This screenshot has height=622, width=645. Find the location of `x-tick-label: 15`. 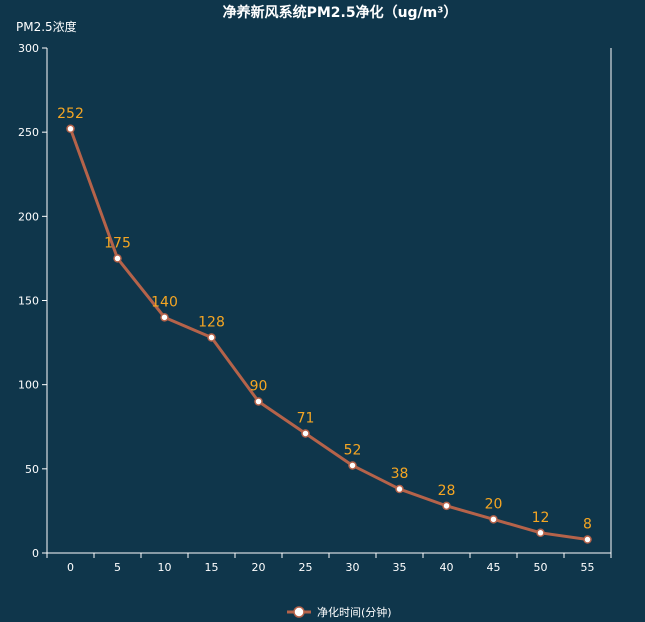

x-tick-label: 15 is located at coordinates (212, 567).